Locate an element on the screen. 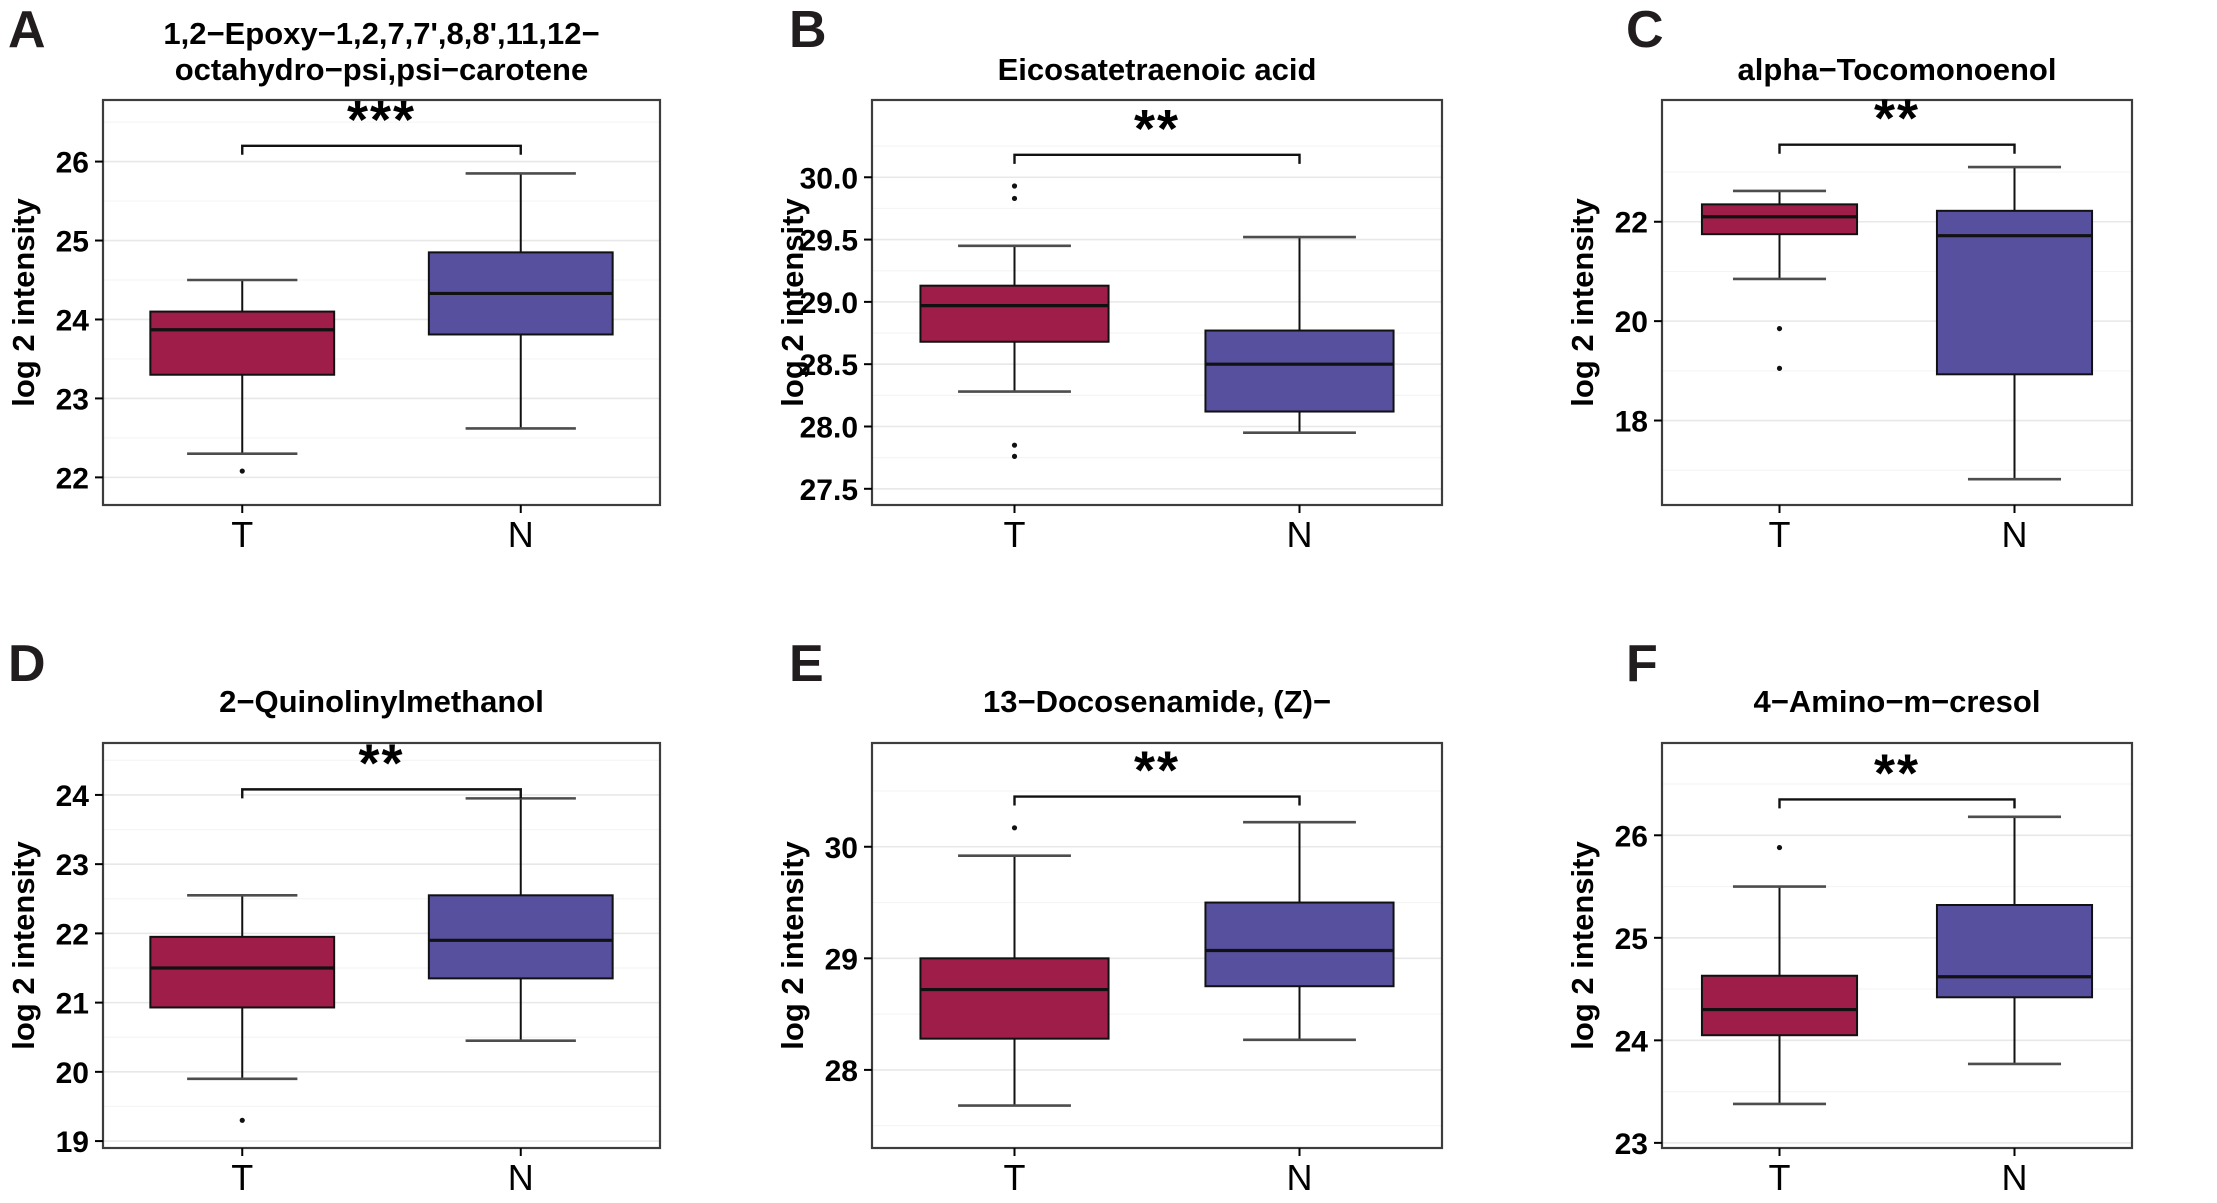  boxplot-chart: 28 29 30 log 2 intensity T N ** is located at coordinates (1110, 969).